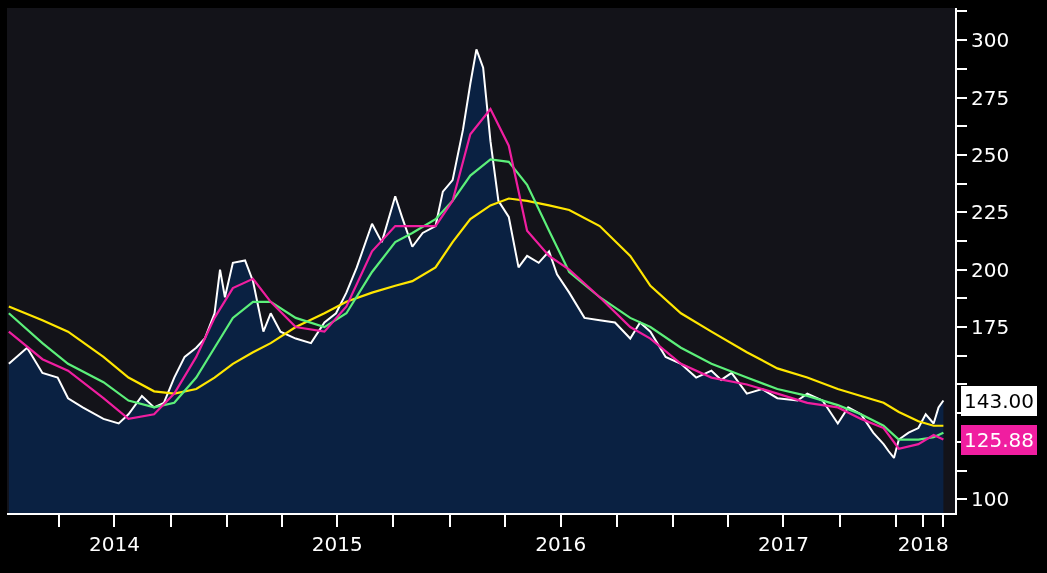 This screenshot has width=1047, height=573. What do you see at coordinates (999, 440) in the screenshot?
I see `annotation: 125.88` at bounding box center [999, 440].